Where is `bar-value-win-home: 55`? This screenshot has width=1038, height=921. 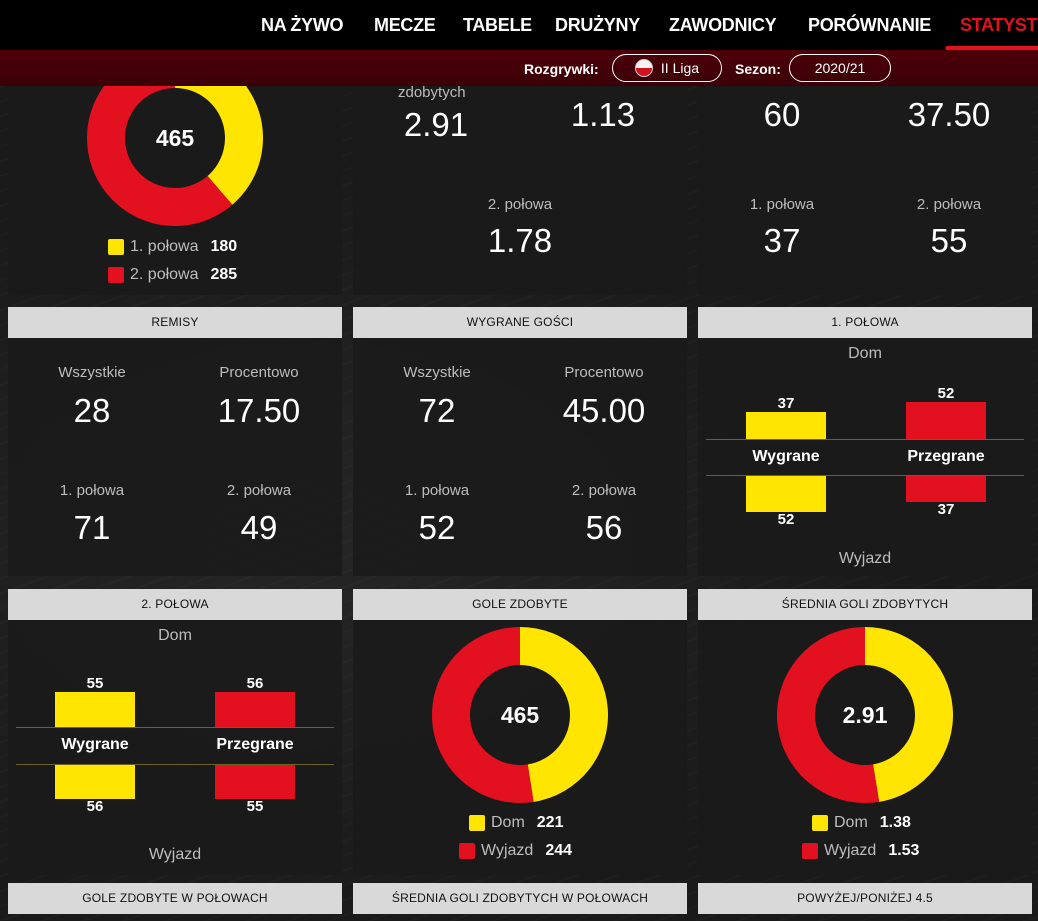
bar-value-win-home: 55 is located at coordinates (95, 683).